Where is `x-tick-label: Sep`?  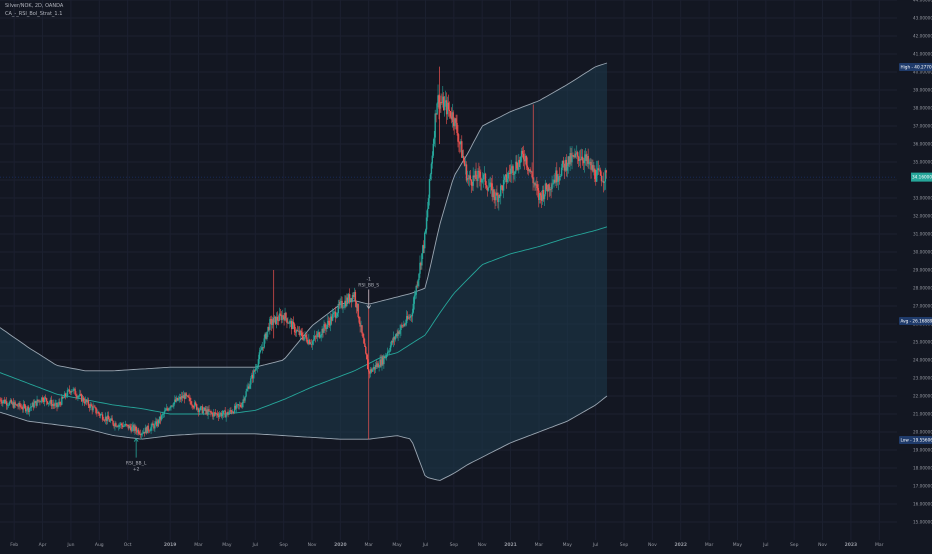
x-tick-label: Sep is located at coordinates (624, 545).